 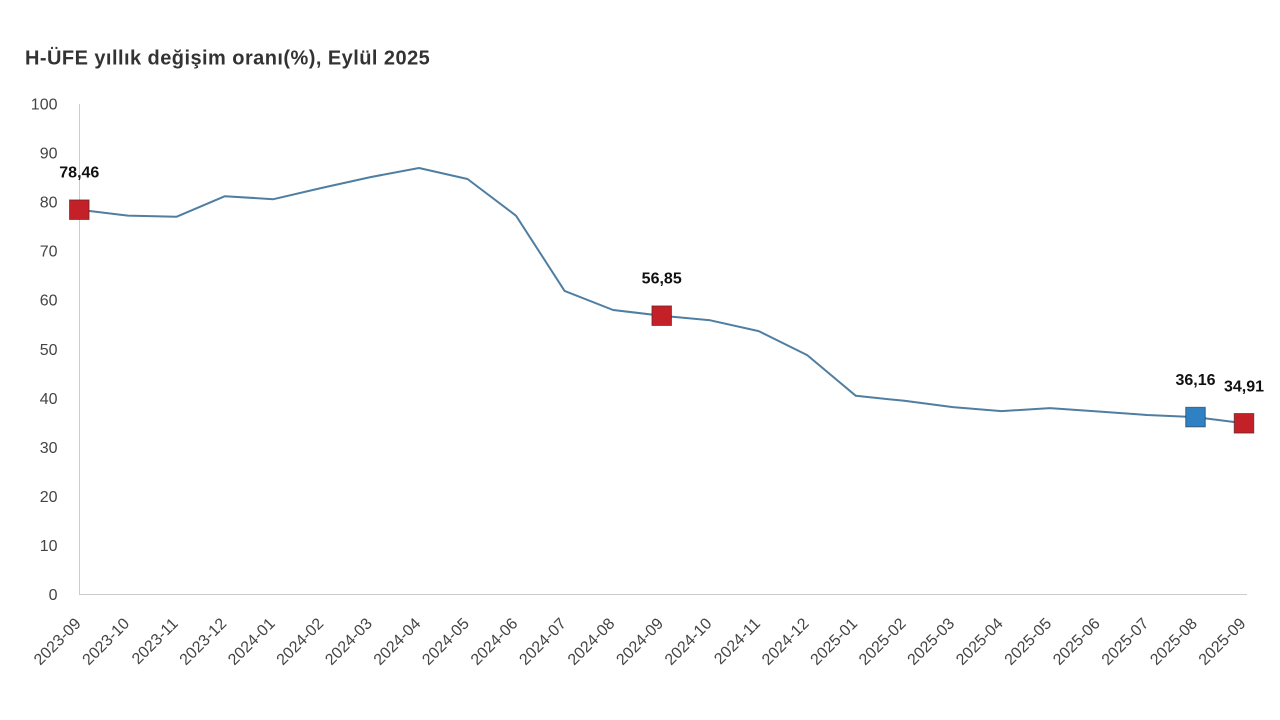 I want to click on svg-text: 78,46, so click(x=79, y=173).